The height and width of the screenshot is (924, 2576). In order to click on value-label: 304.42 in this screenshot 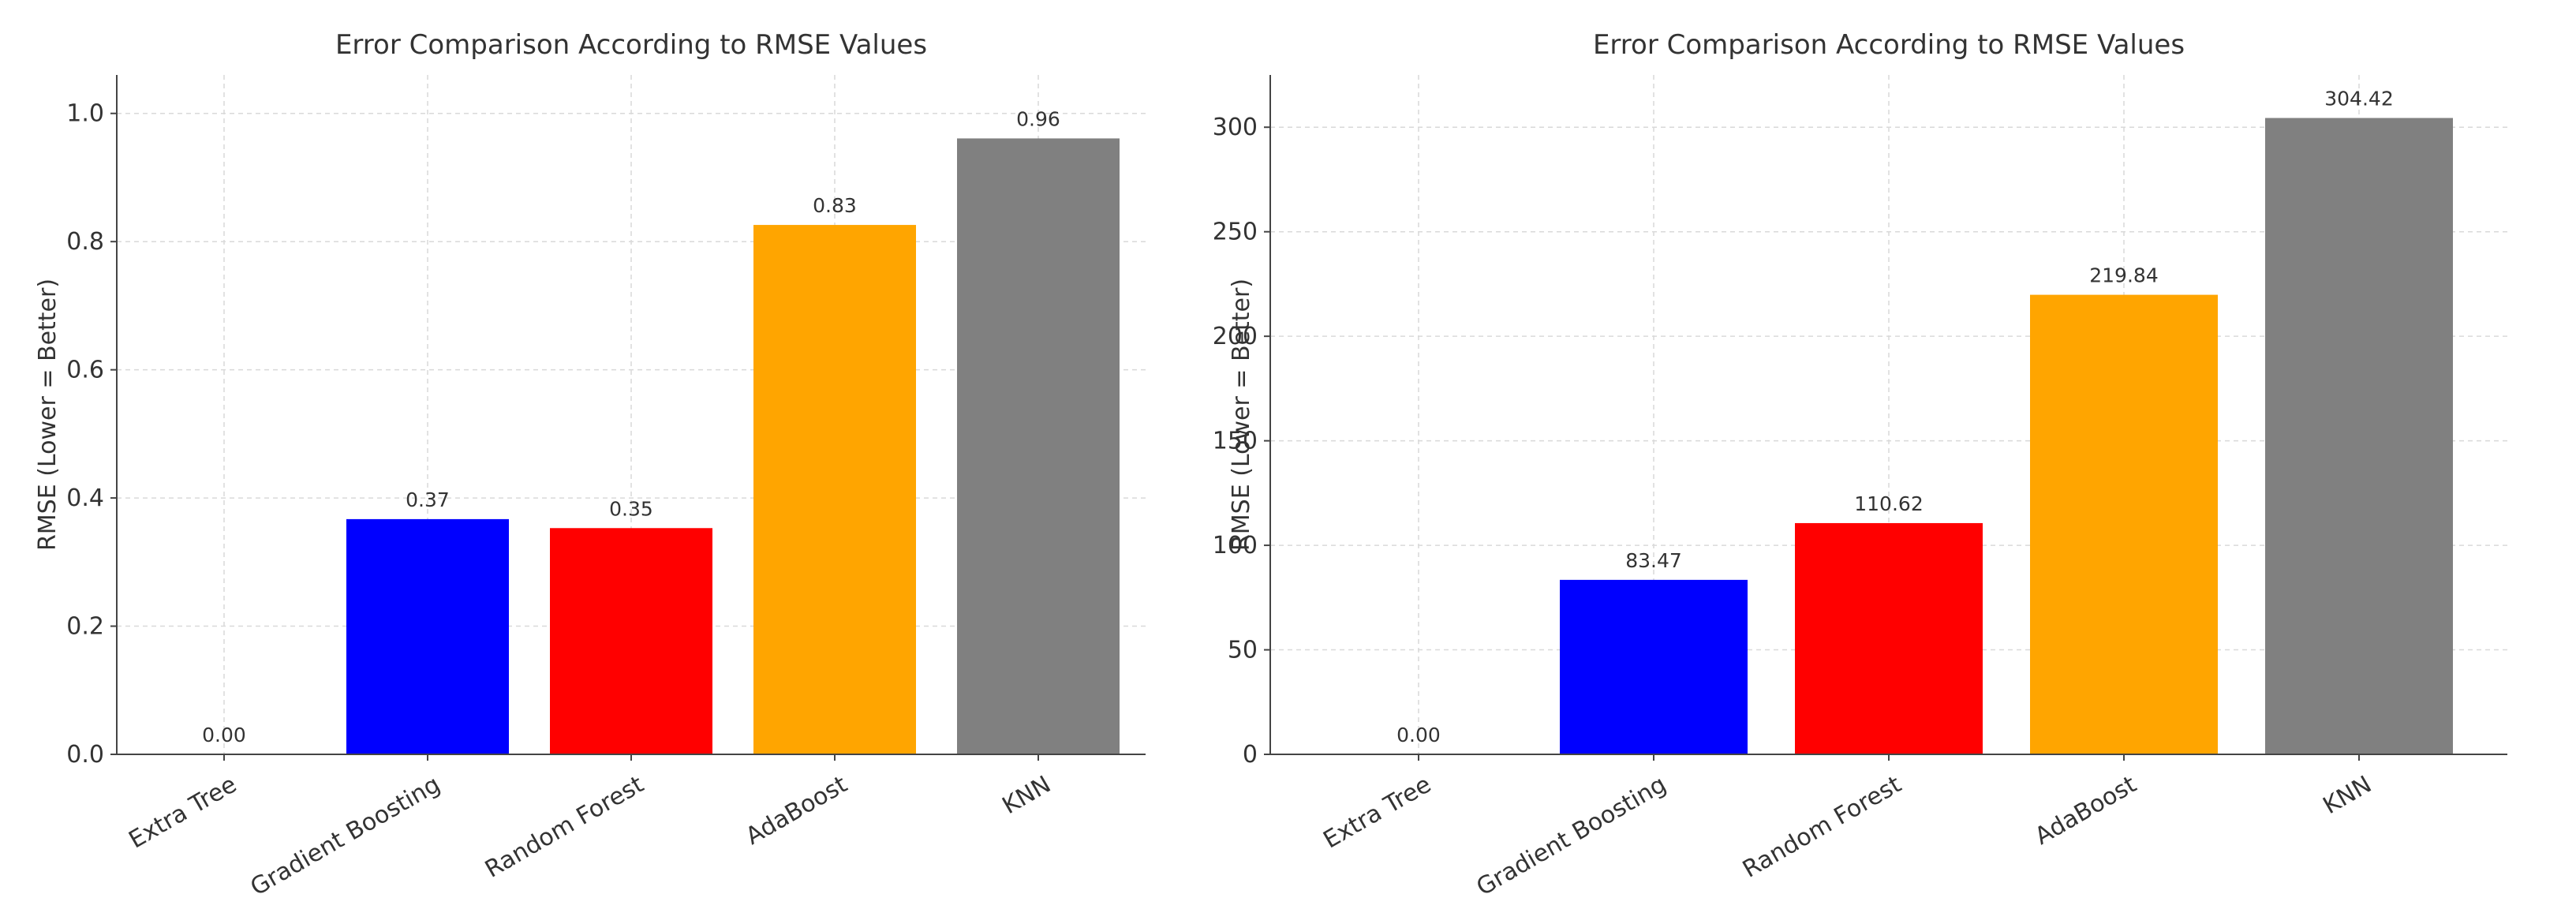, I will do `click(2358, 99)`.